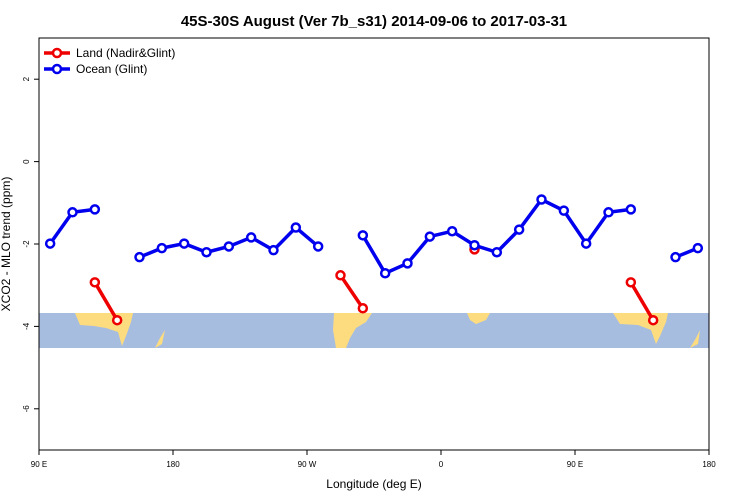 The height and width of the screenshot is (500, 750). I want to click on y-tick-label: -6, so click(26, 409).